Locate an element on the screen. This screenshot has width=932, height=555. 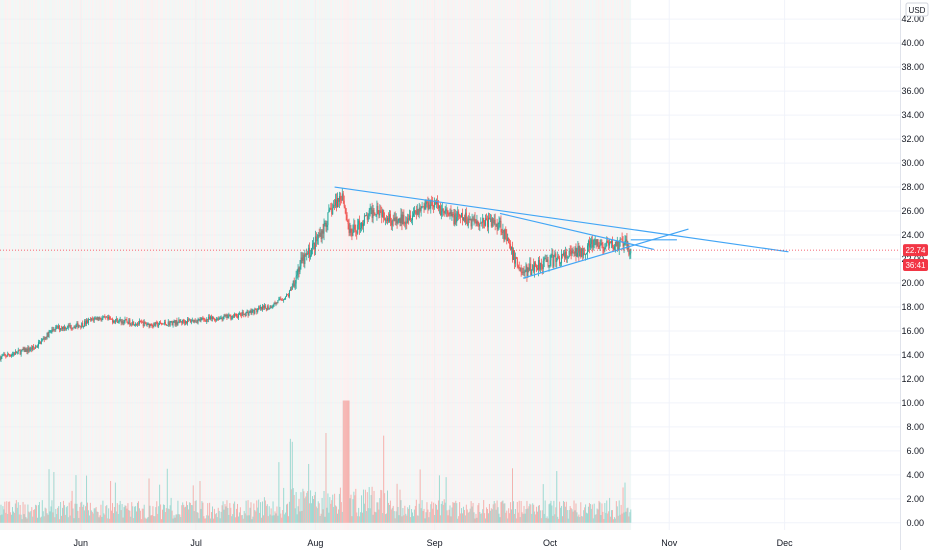
time-axis: Jun Jul Aug Sep Oct Nov Dec is located at coordinates (434, 543).